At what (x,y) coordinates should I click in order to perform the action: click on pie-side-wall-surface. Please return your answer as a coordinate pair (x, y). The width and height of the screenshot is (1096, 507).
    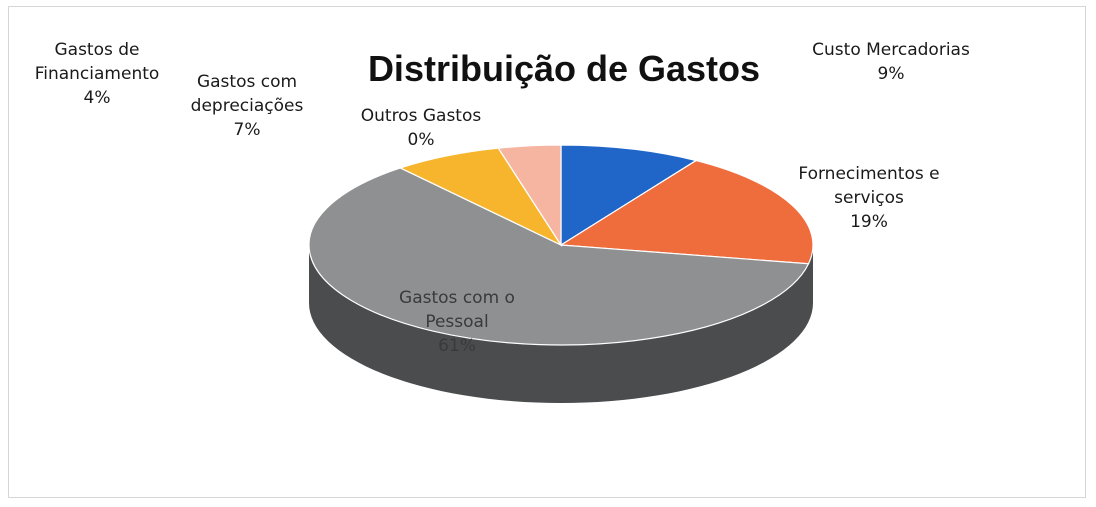
    Looking at the image, I should click on (561, 324).